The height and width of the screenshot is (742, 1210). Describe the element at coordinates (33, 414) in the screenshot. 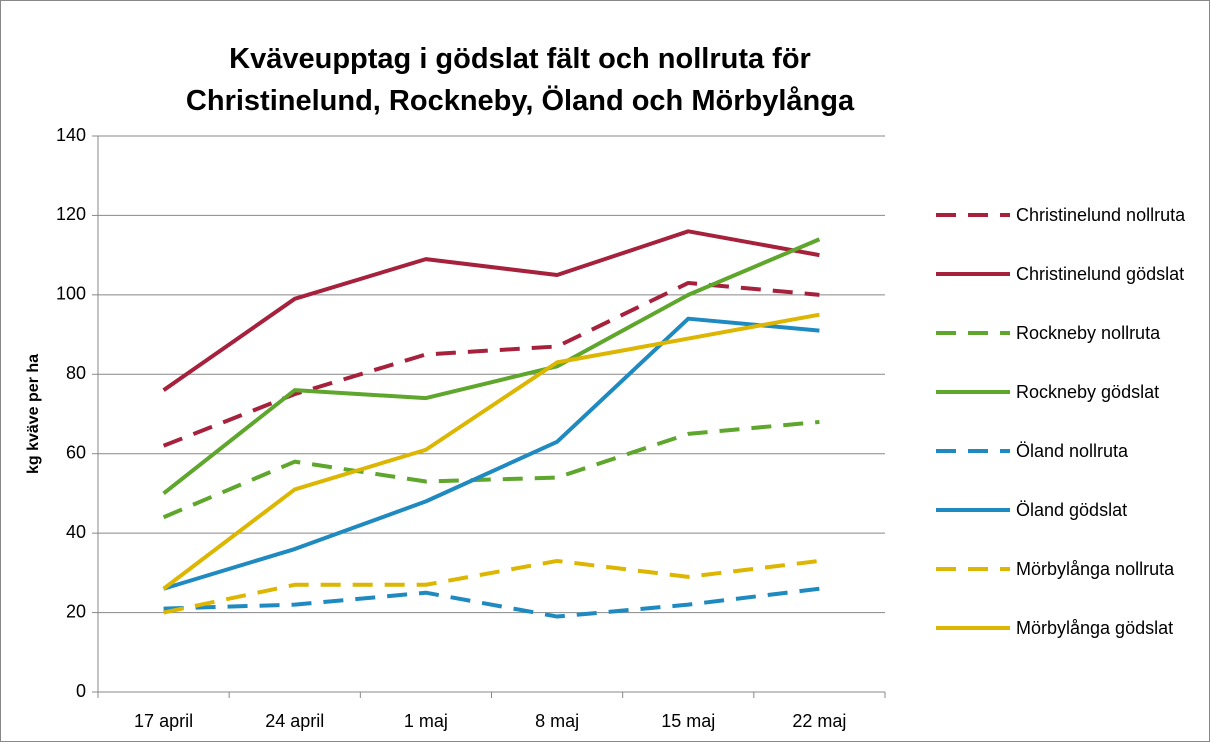

I see `y-axis-label: kg kväve per ha` at that location.